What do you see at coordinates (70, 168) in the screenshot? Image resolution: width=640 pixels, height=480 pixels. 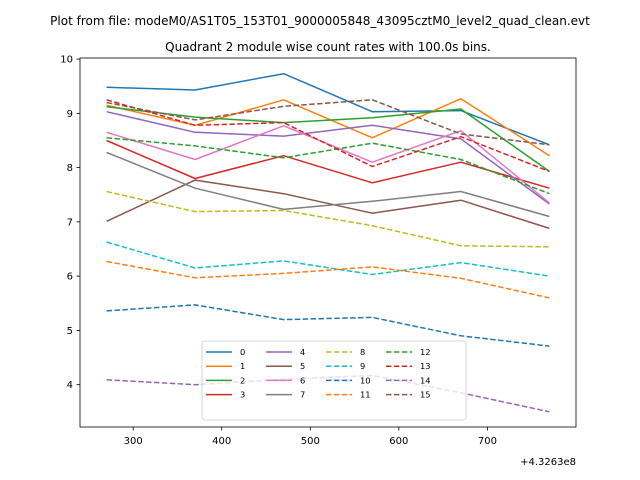 I see `y-tick-label: 8` at bounding box center [70, 168].